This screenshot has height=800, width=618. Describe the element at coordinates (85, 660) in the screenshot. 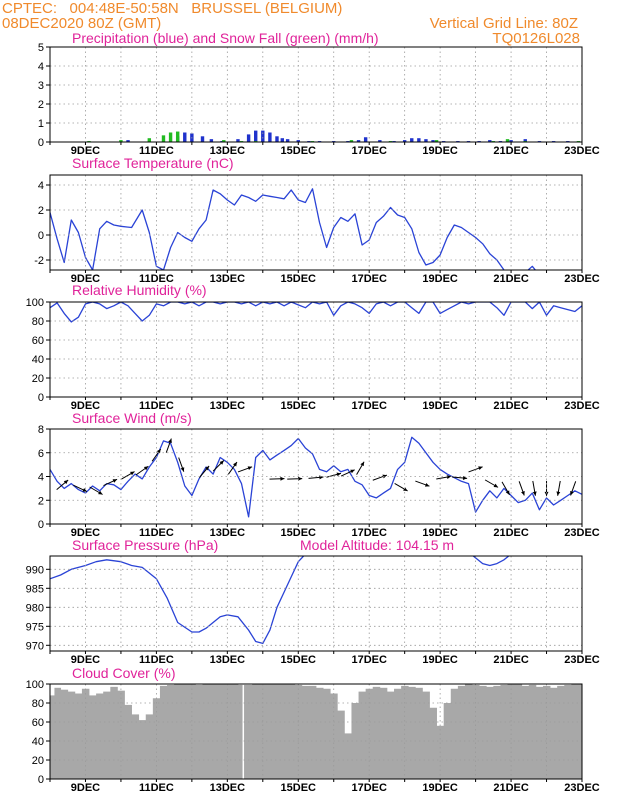

I see `x-tick-label: 9DEC` at that location.